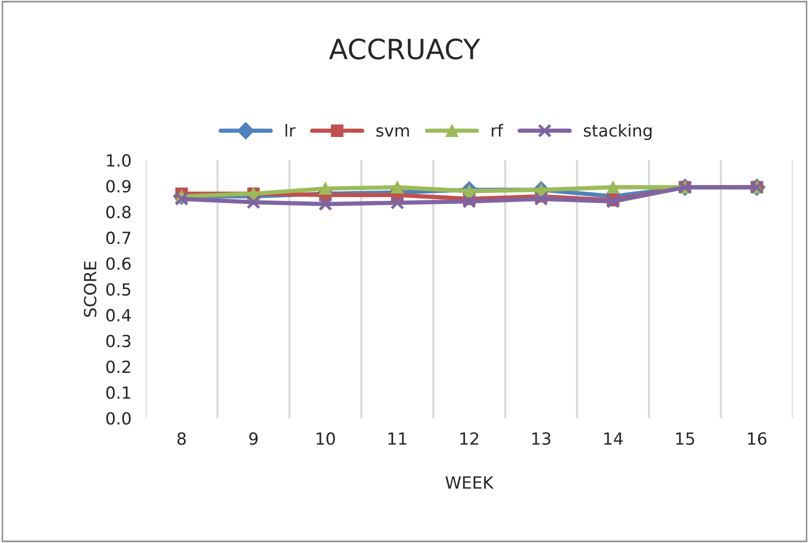 The height and width of the screenshot is (543, 809). What do you see at coordinates (253, 438) in the screenshot?
I see `x-tick-label: 9` at bounding box center [253, 438].